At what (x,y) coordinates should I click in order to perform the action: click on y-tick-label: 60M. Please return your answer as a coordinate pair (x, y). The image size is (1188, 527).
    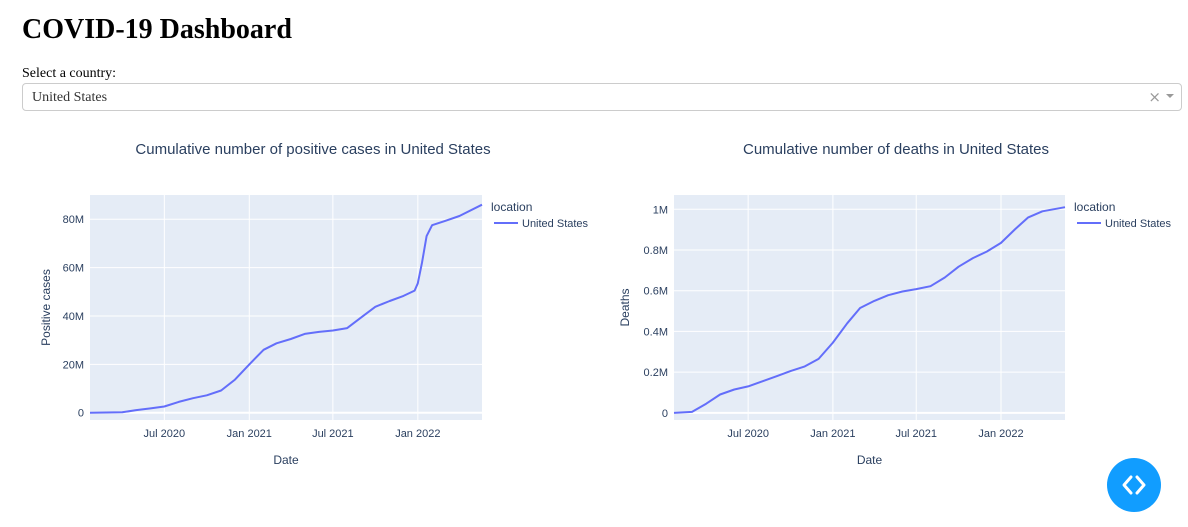
    Looking at the image, I should click on (73, 269).